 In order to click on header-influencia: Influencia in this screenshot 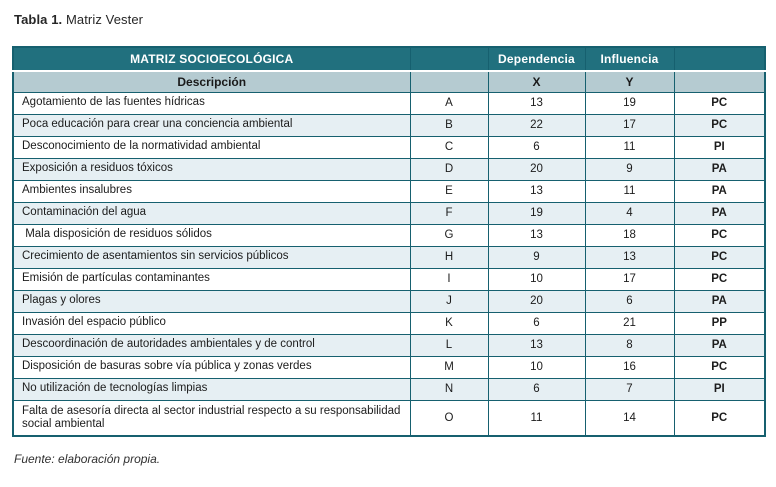, I will do `click(629, 59)`.